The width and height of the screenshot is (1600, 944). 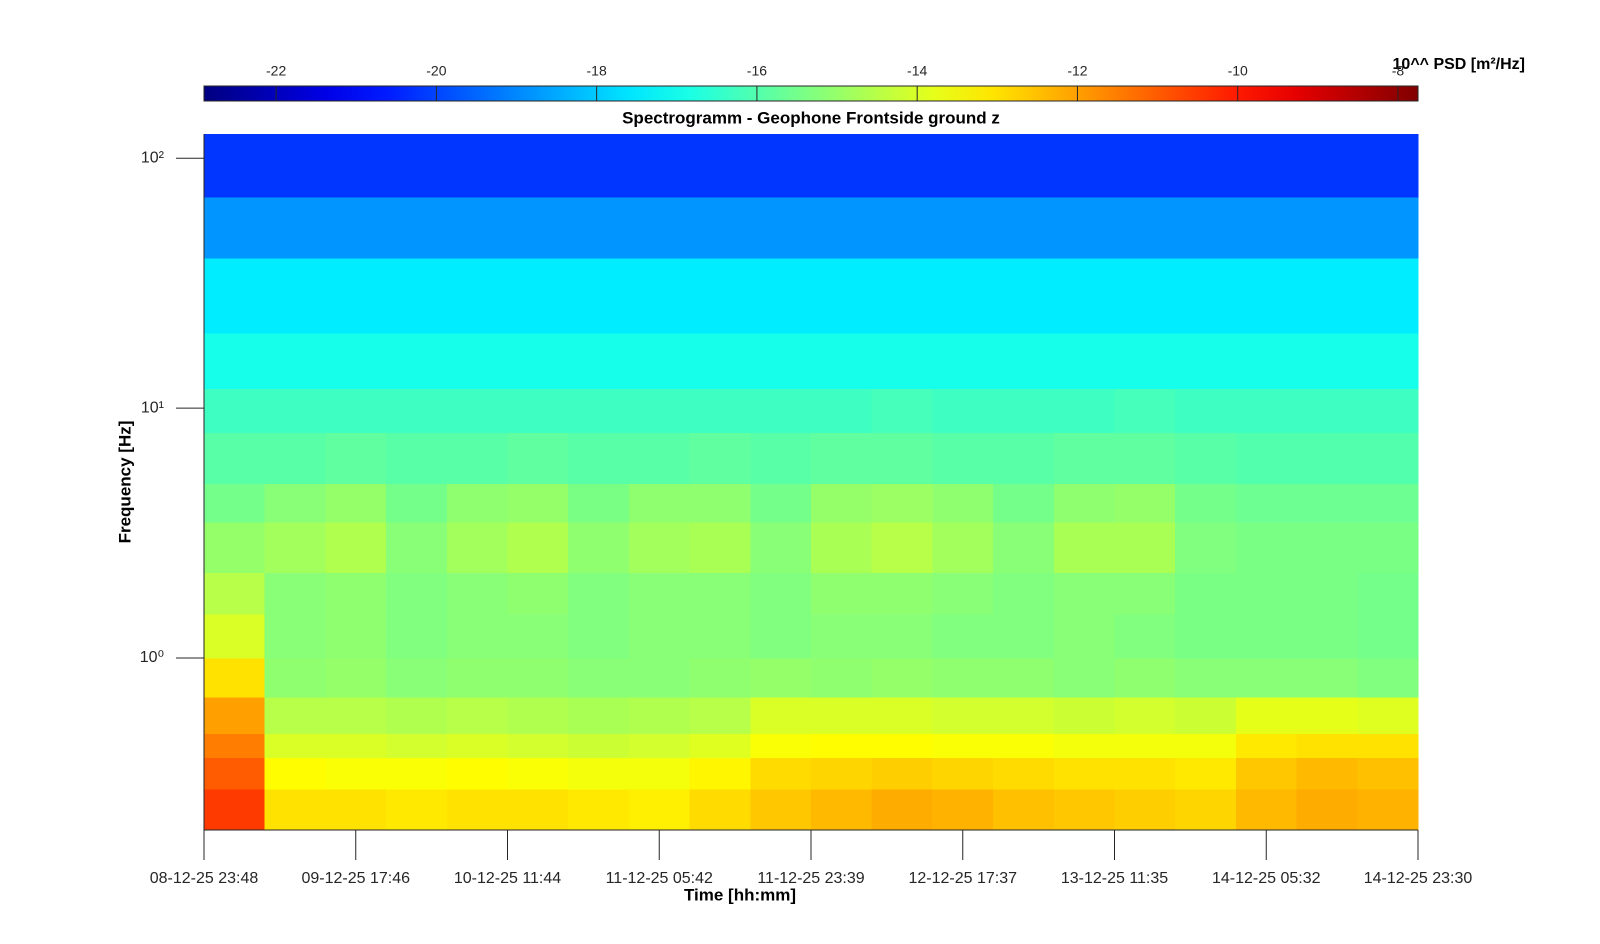 I want to click on x-tick-label: 13-12-25 11:35, so click(x=1114, y=878).